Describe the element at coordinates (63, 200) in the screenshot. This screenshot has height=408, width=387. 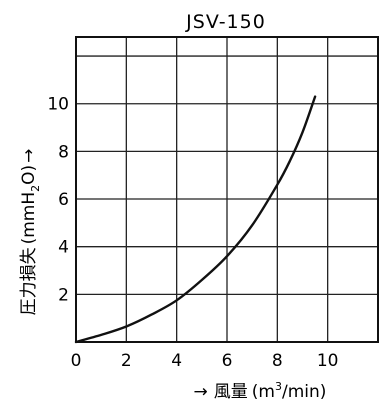
I see `y-tick-label: 6` at that location.